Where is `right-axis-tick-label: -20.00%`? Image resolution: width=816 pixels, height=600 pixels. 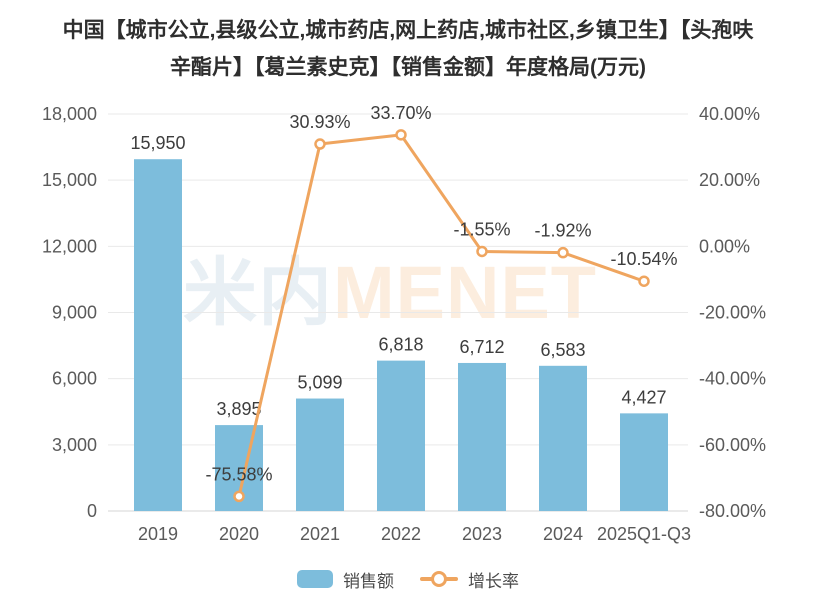 right-axis-tick-label: -20.00% is located at coordinates (732, 313).